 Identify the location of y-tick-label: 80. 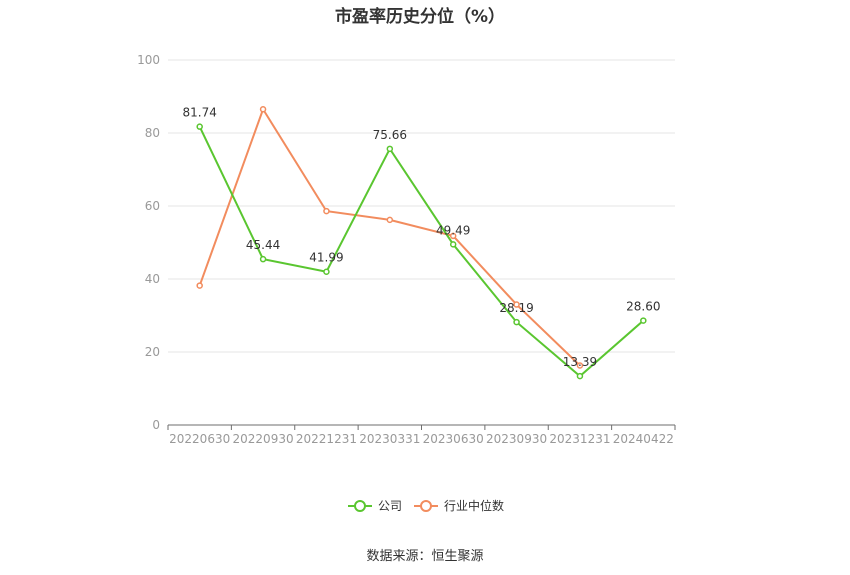
(152, 133).